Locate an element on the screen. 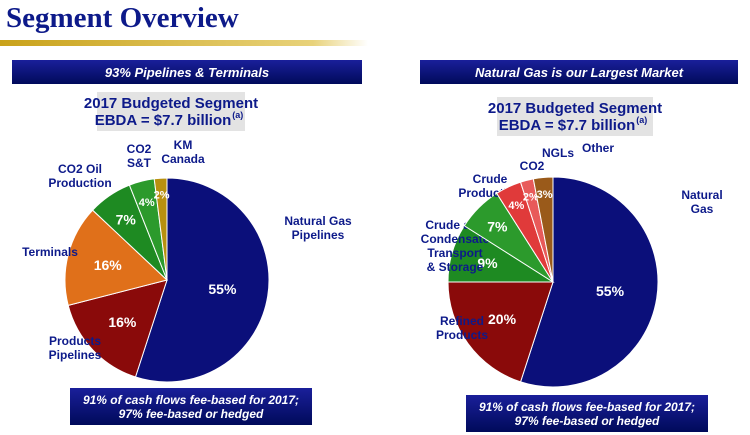 The image size is (750, 435). value-label: 9% is located at coordinates (487, 263).